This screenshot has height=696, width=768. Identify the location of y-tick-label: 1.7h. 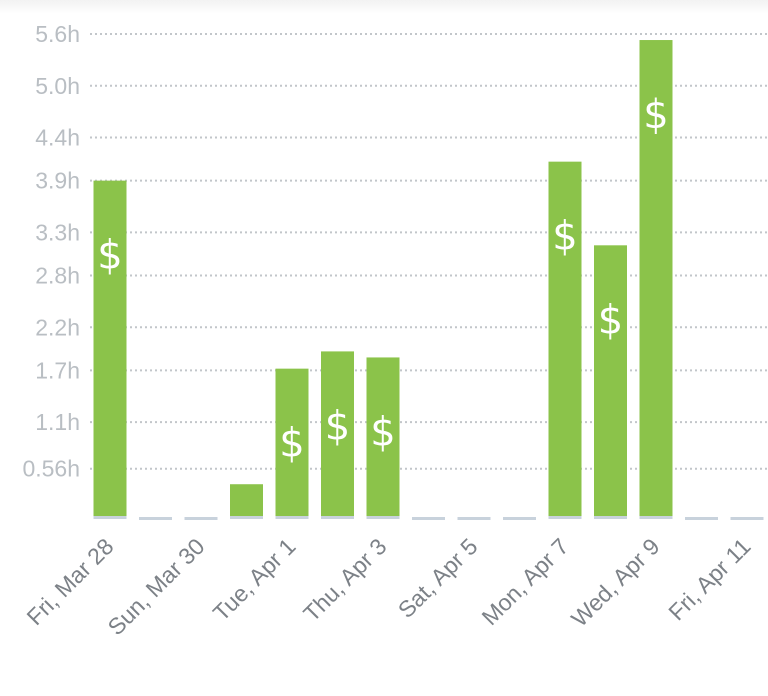
(57, 370).